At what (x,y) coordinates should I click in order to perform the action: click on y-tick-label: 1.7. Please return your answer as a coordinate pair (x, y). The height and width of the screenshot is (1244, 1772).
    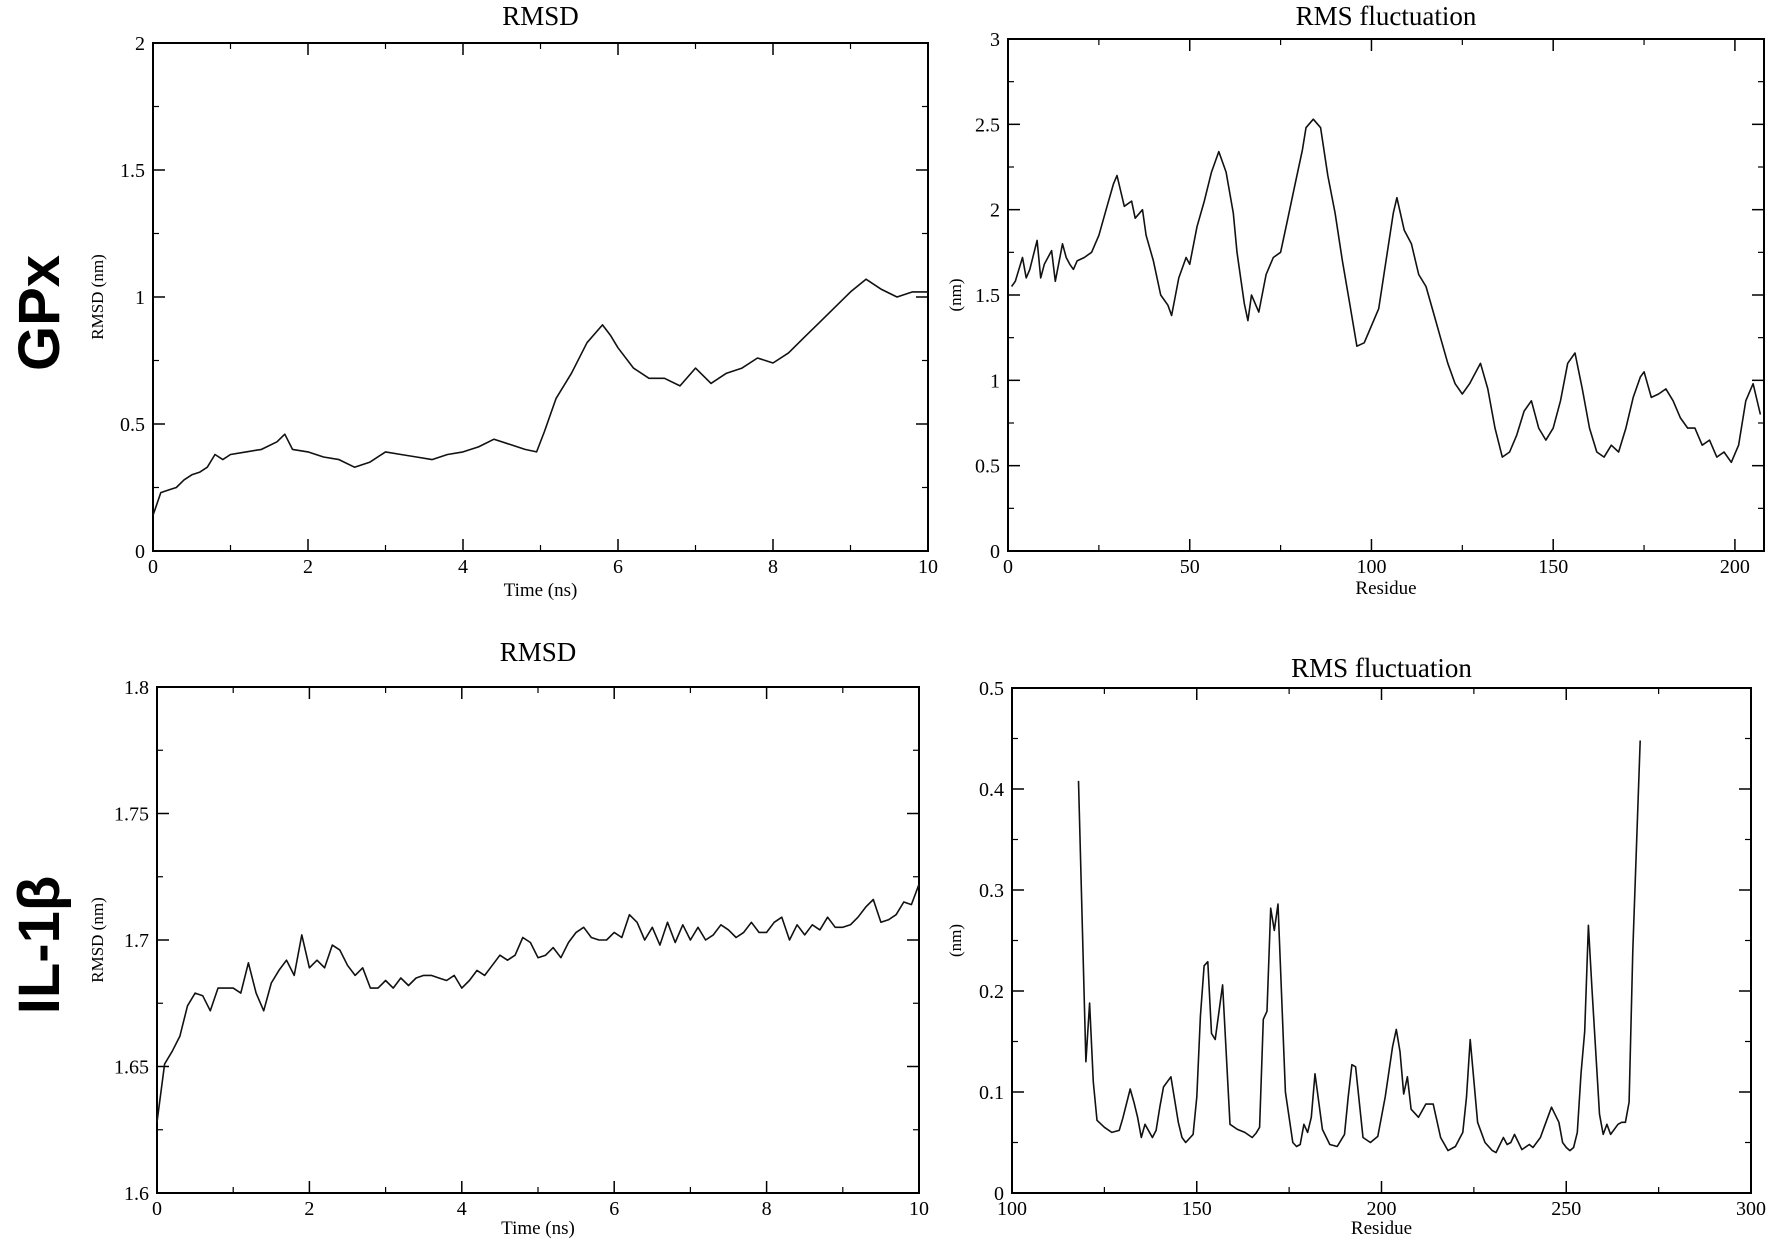
    Looking at the image, I should click on (136, 941).